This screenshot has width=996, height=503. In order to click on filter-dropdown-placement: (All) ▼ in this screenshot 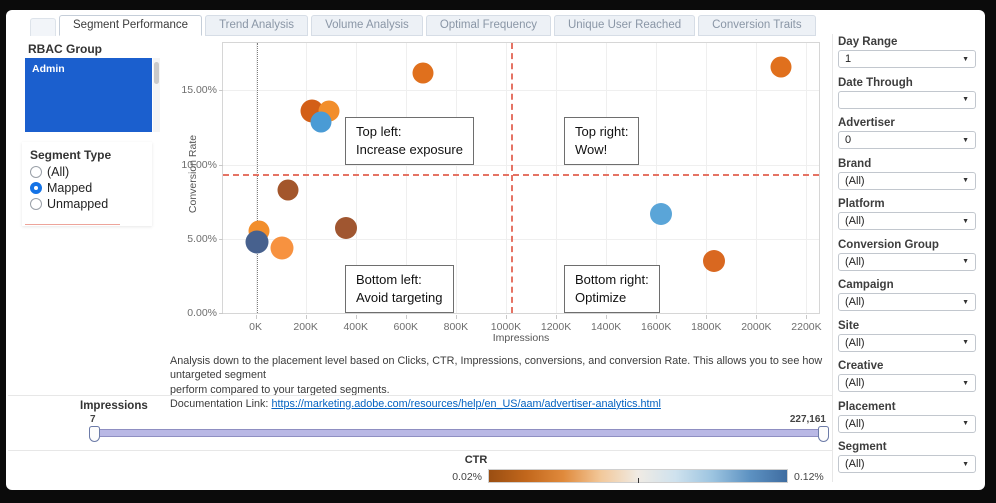, I will do `click(907, 423)`.